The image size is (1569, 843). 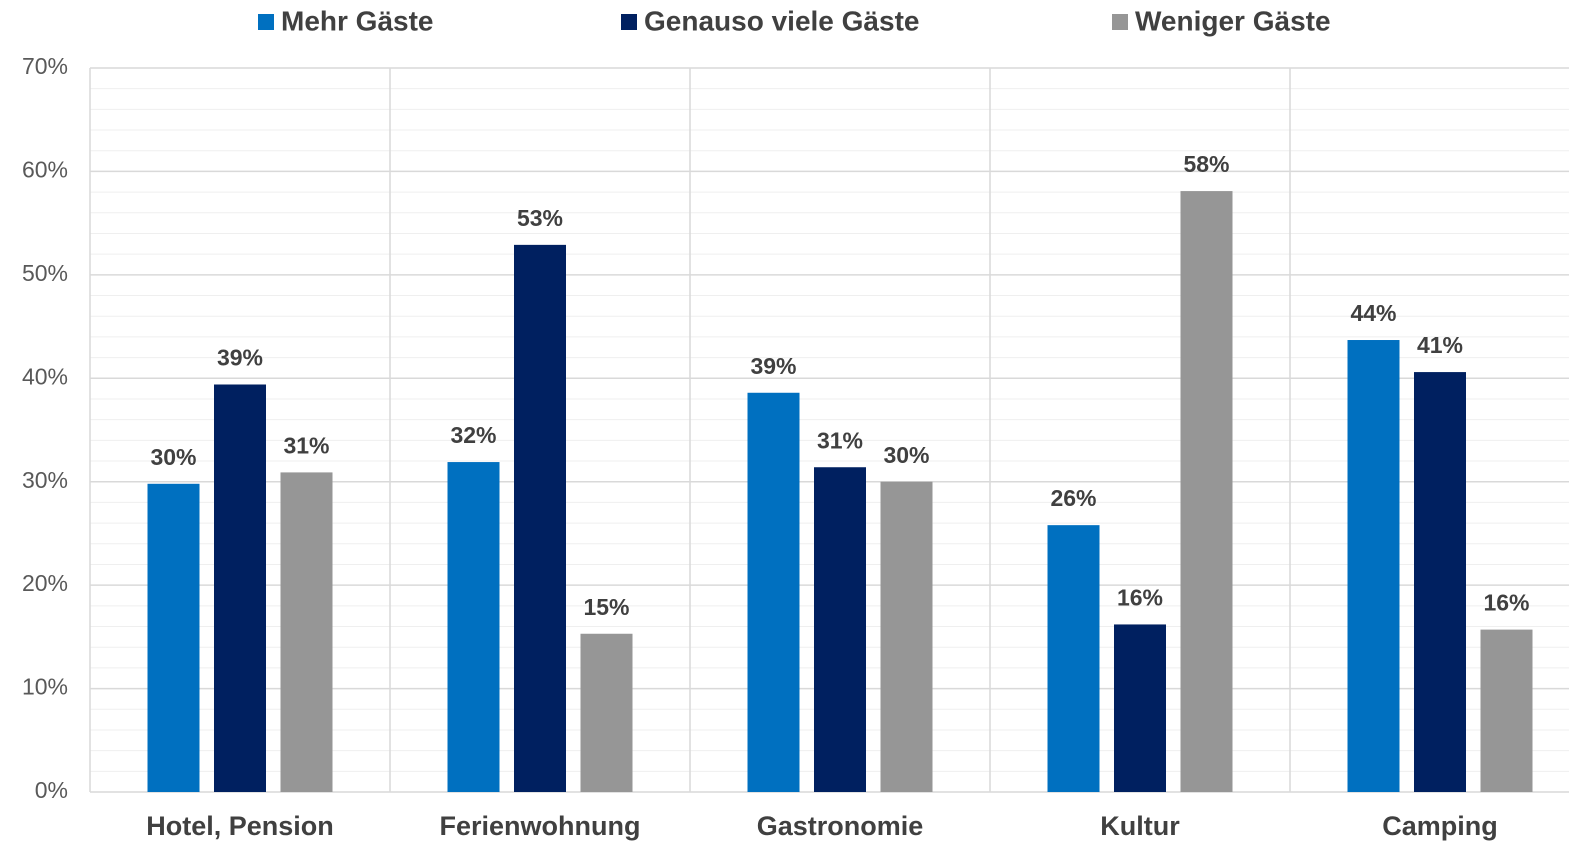 What do you see at coordinates (51, 790) in the screenshot?
I see `y-tick-label: 0%` at bounding box center [51, 790].